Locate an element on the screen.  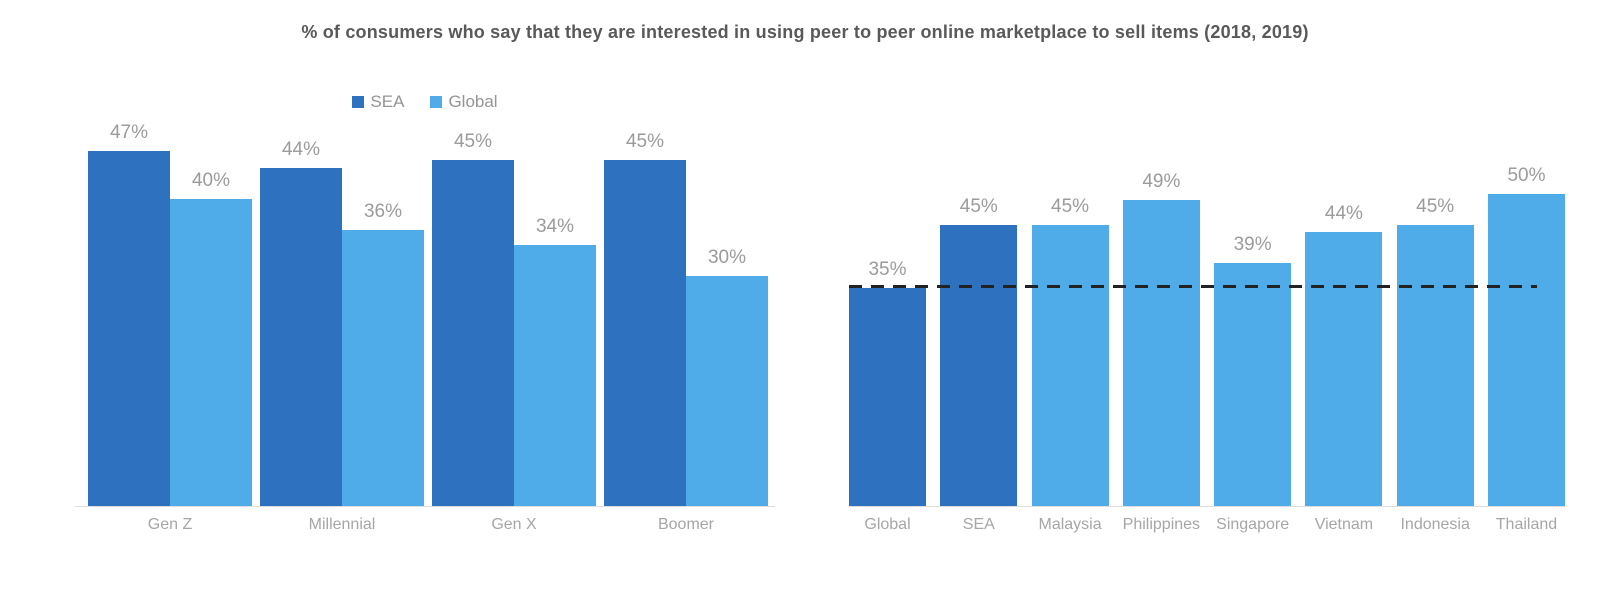
axis-label-singapore: Singapore is located at coordinates (1253, 524).